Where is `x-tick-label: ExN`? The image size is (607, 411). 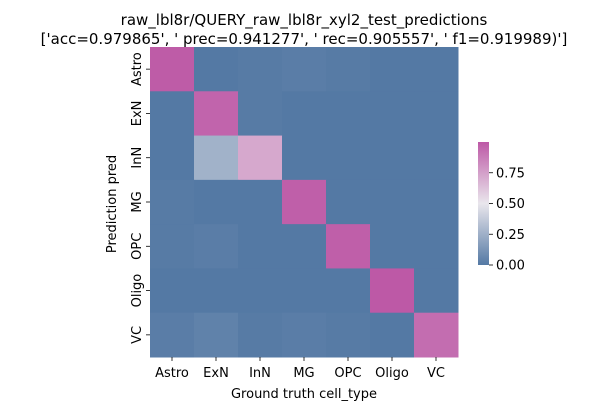
x-tick-label: ExN is located at coordinates (216, 373).